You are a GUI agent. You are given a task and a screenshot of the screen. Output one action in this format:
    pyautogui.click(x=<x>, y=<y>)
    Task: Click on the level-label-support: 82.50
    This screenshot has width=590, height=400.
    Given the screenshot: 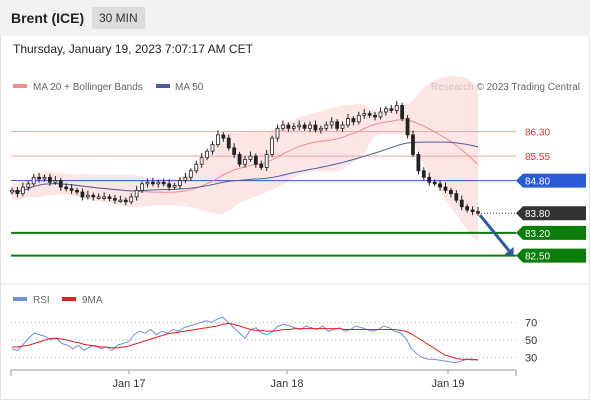 What is the action you would take?
    pyautogui.click(x=537, y=257)
    